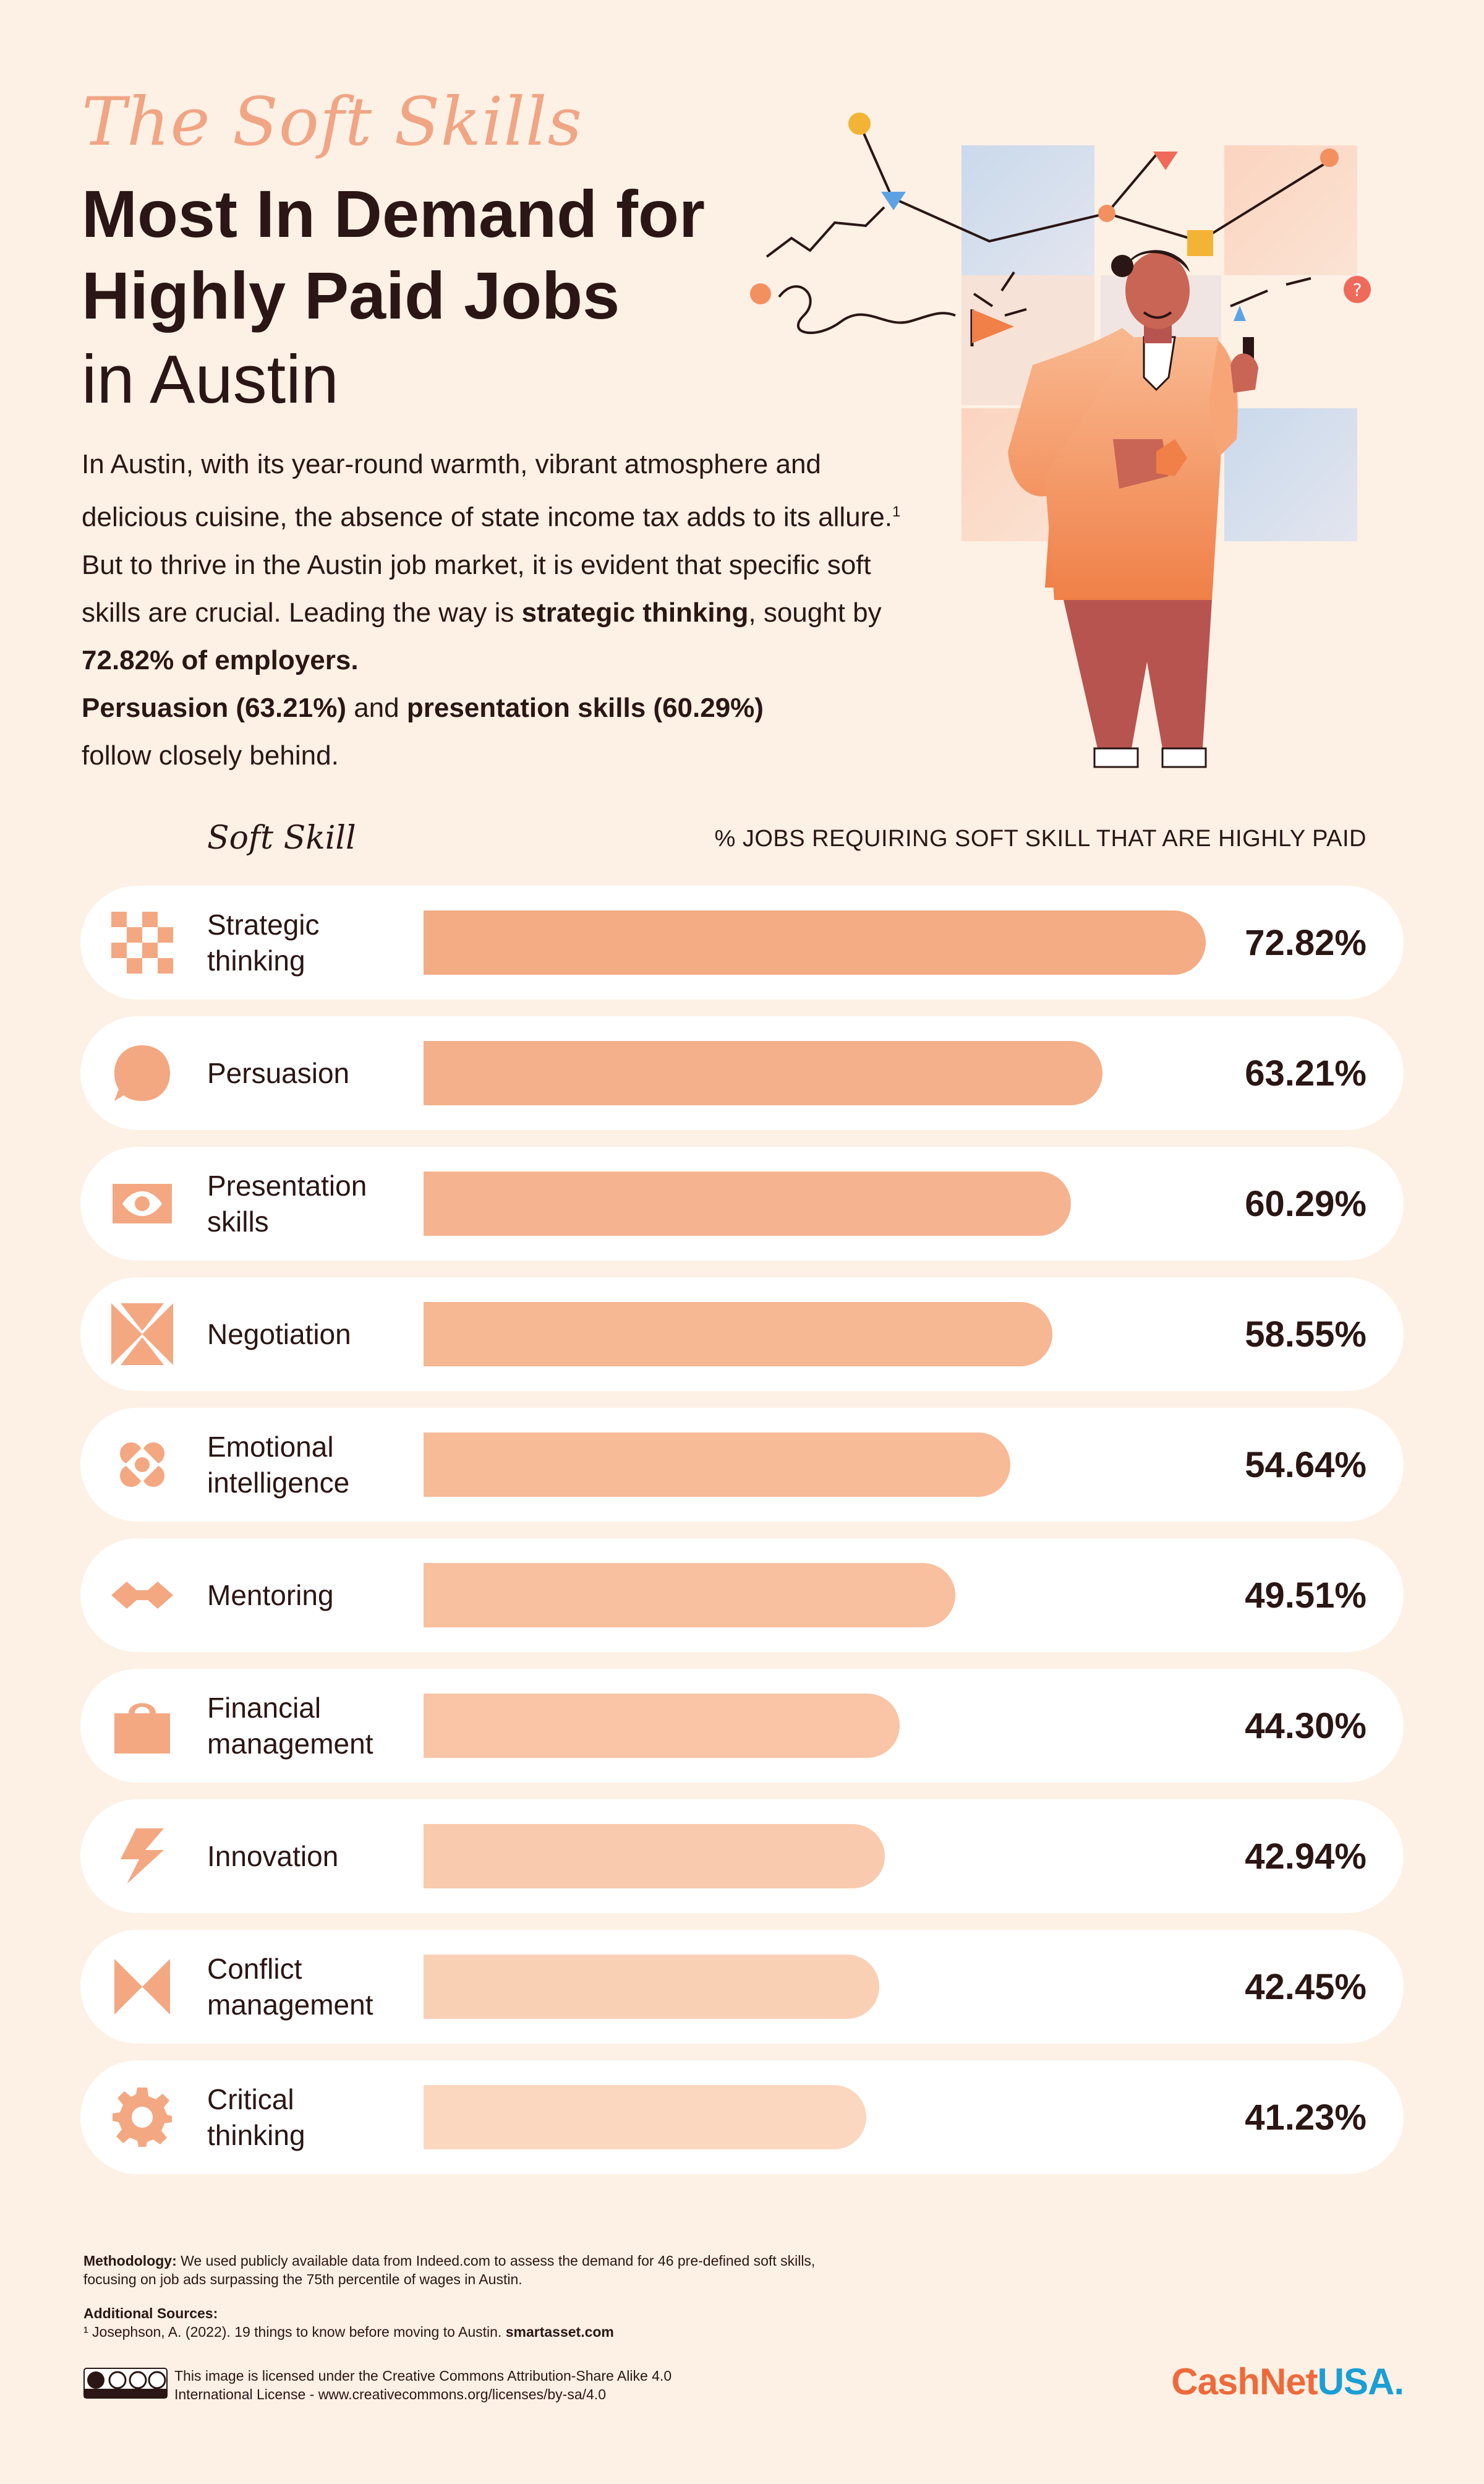 The height and width of the screenshot is (2484, 1484). What do you see at coordinates (210, 379) in the screenshot?
I see `title-city: in Austin` at bounding box center [210, 379].